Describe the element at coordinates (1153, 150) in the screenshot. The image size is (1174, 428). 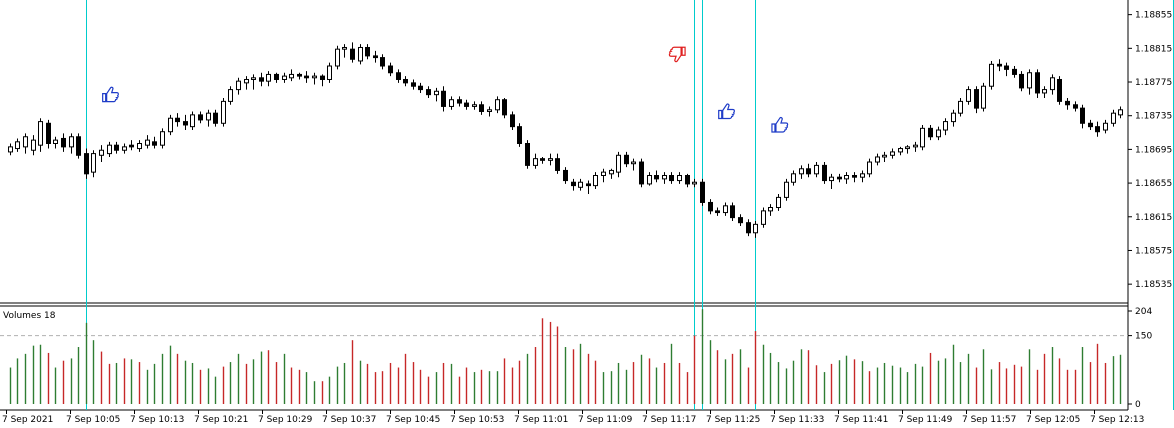
I see `price-tick-label: 1.18695` at that location.